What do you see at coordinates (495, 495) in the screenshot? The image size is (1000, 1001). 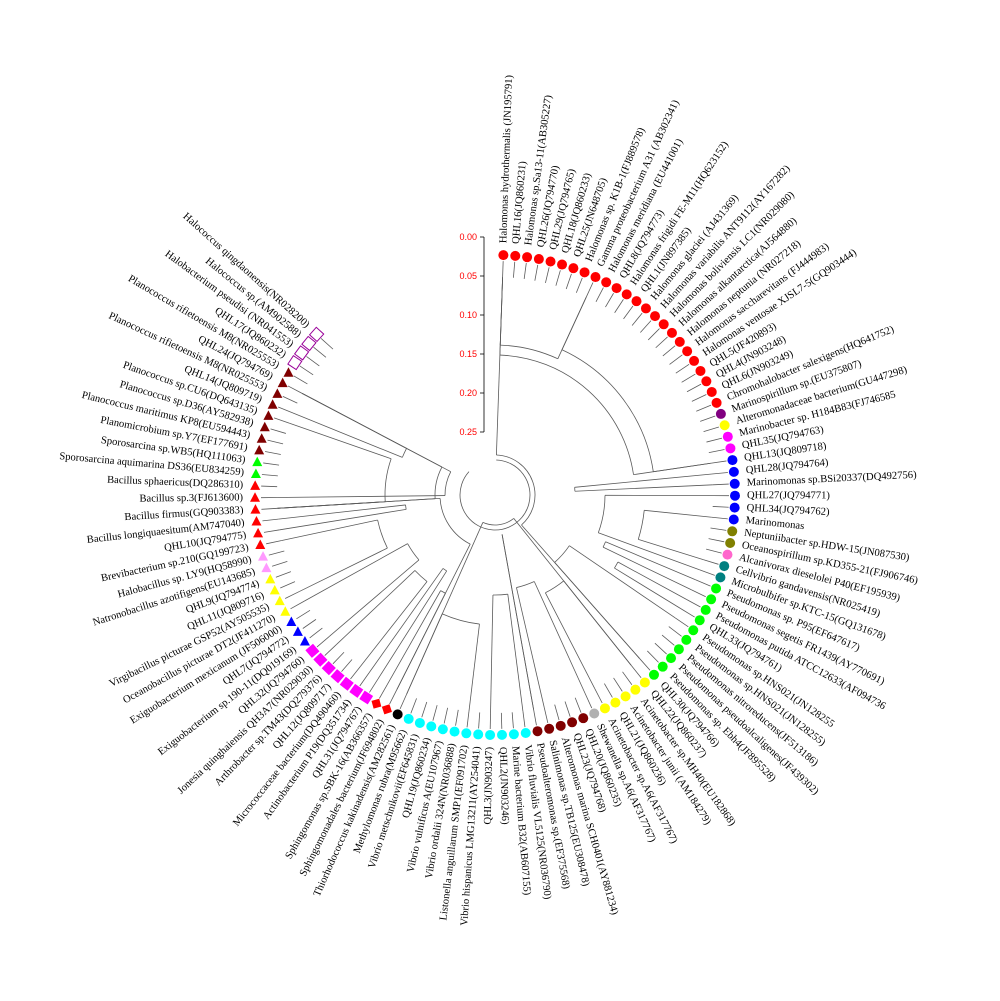 I see `root-arc` at bounding box center [495, 495].